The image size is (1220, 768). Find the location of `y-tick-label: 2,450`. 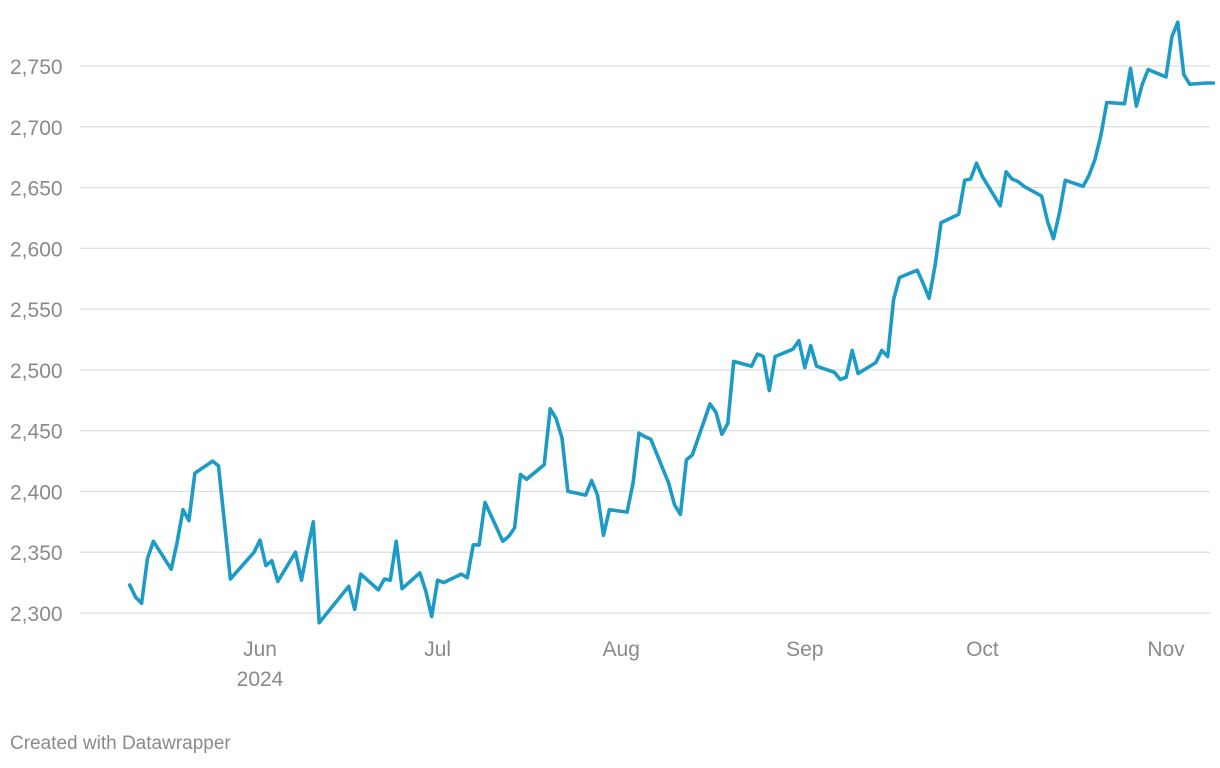

y-tick-label: 2,450 is located at coordinates (36, 432).